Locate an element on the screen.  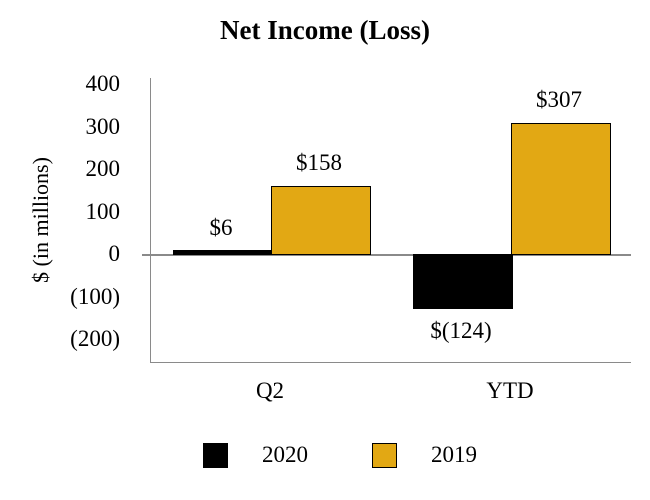
y-tick-label-200: 200 is located at coordinates (103, 168).